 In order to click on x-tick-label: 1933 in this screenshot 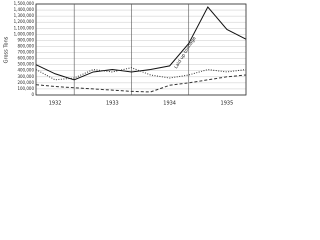, I will do `click(112, 104)`.